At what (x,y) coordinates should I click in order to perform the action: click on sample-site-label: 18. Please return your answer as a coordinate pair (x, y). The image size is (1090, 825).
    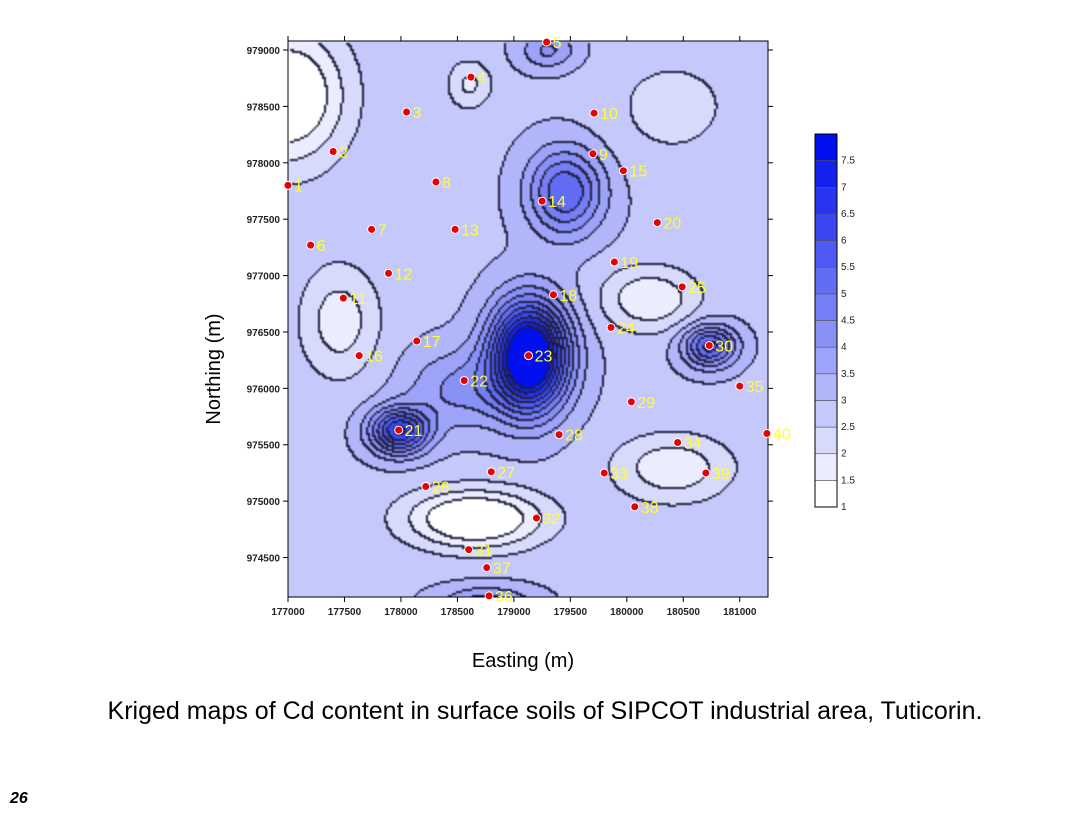
    Looking at the image, I should click on (568, 296).